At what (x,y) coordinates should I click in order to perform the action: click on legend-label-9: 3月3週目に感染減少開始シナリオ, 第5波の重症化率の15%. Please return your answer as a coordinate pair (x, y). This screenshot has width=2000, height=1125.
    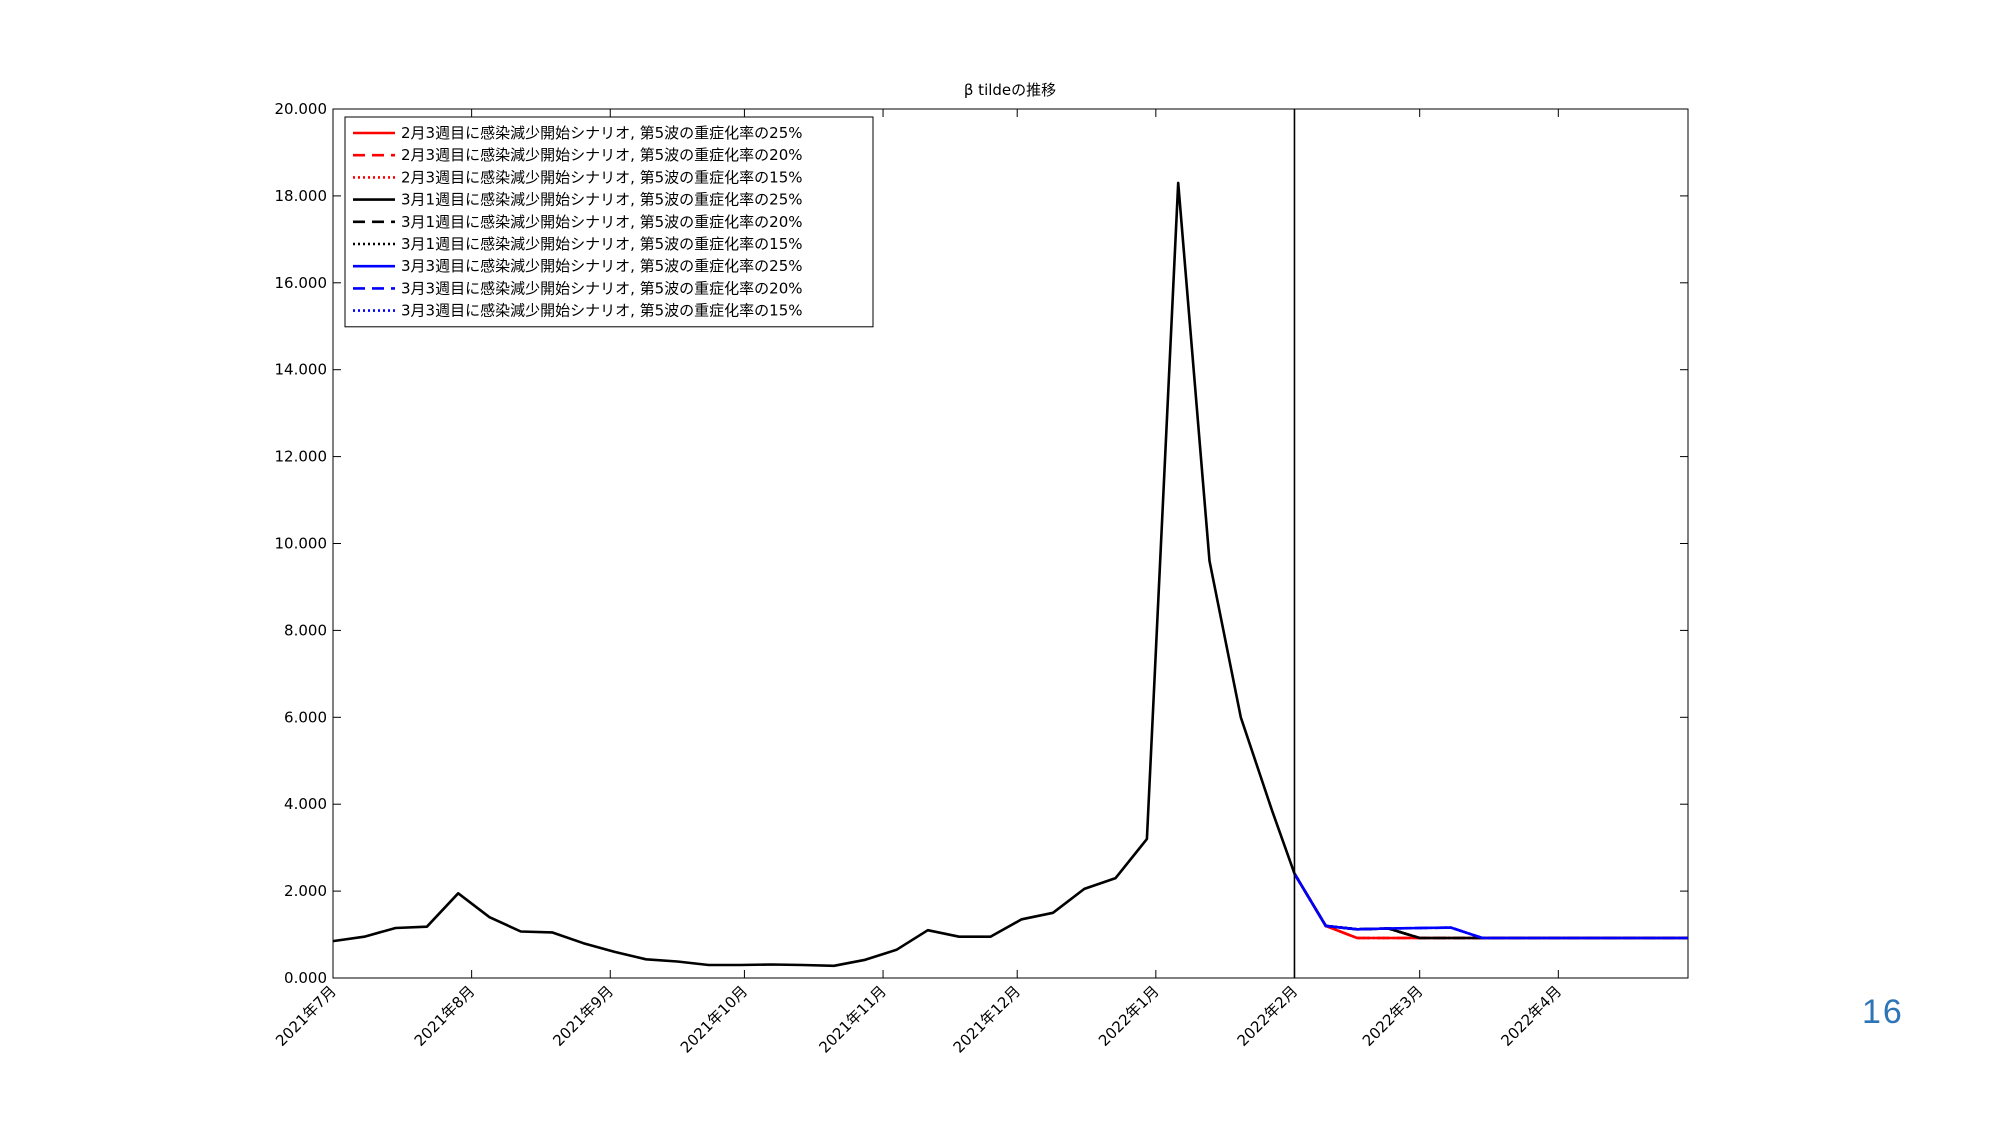
    Looking at the image, I should click on (602, 311).